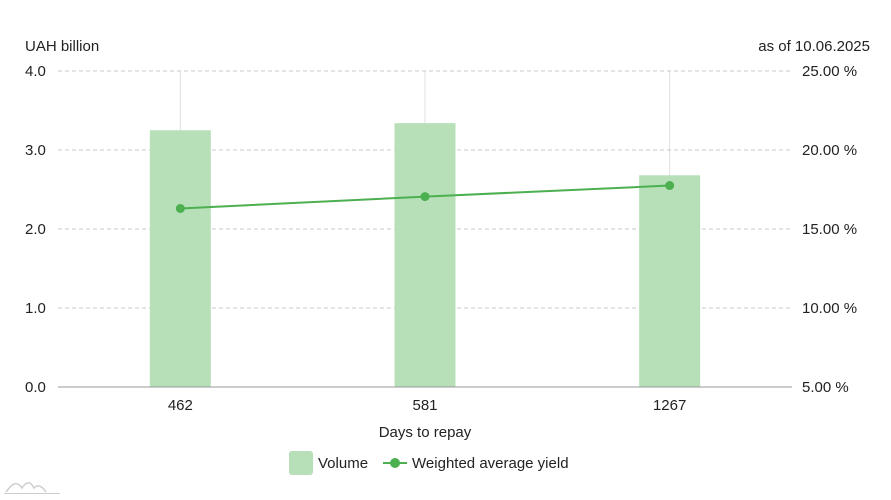  I want to click on date-note: as of 10.06.2025, so click(814, 46).